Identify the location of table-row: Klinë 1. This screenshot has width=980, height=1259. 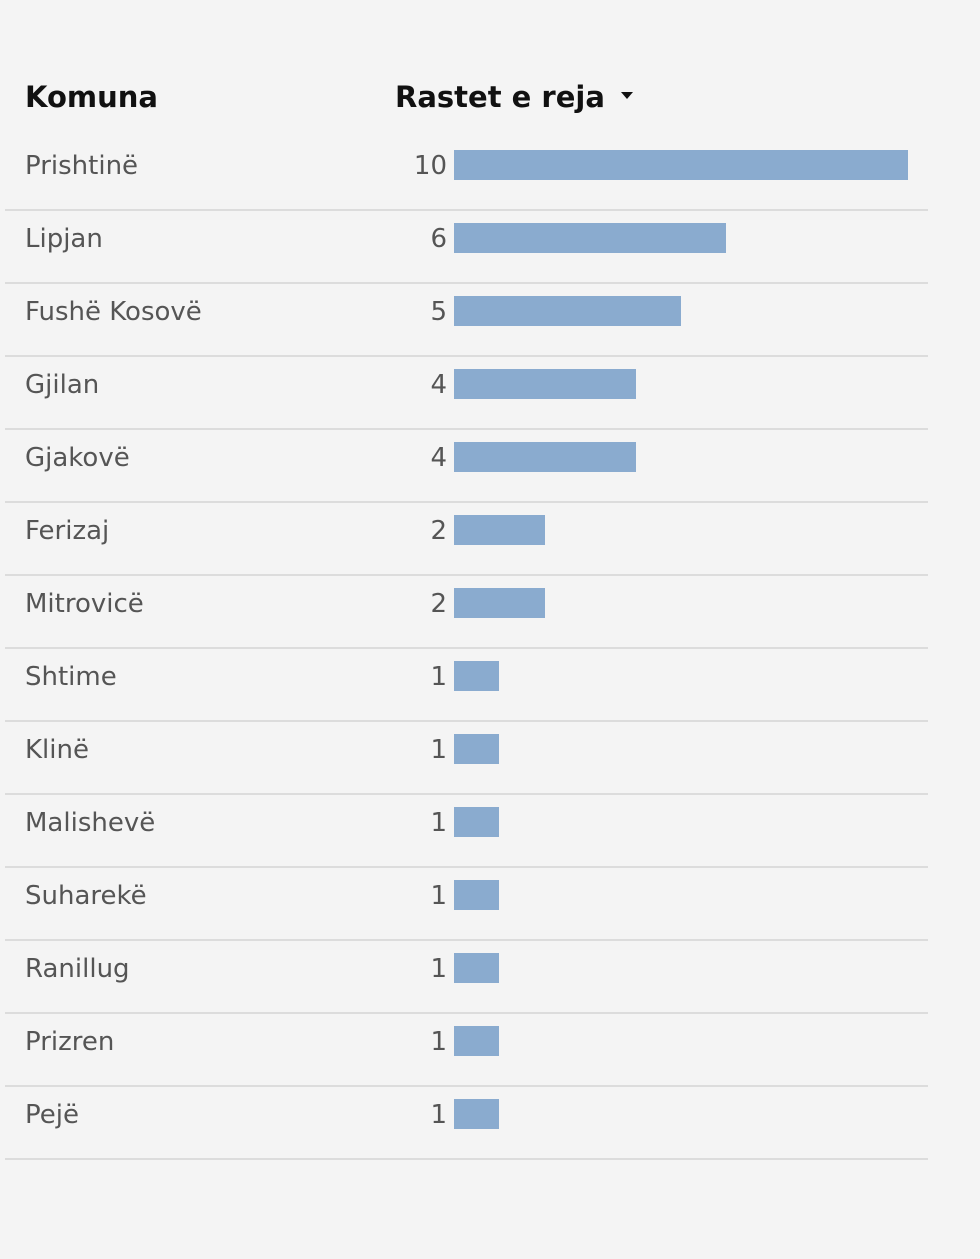
(466, 758).